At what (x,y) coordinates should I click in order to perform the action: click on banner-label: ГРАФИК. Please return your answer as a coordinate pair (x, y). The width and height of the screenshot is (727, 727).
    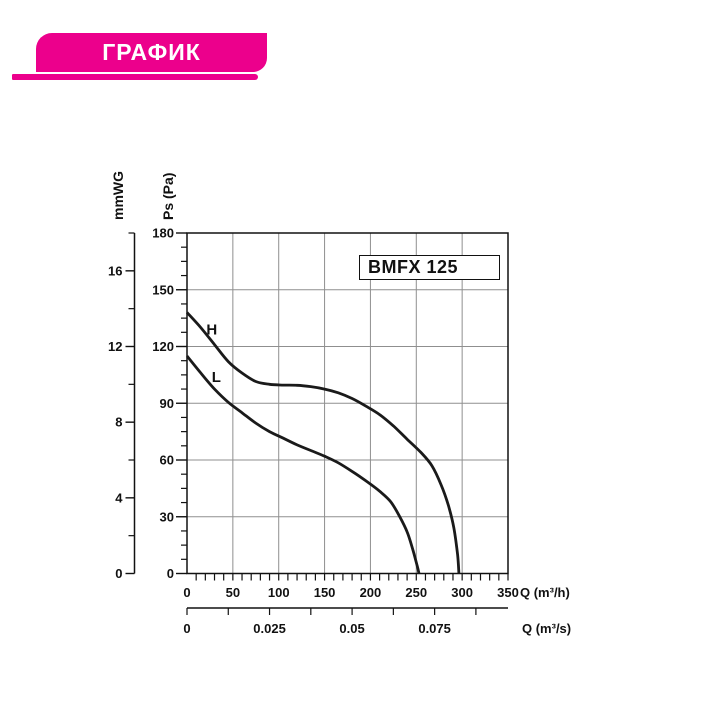
    Looking at the image, I should click on (151, 52).